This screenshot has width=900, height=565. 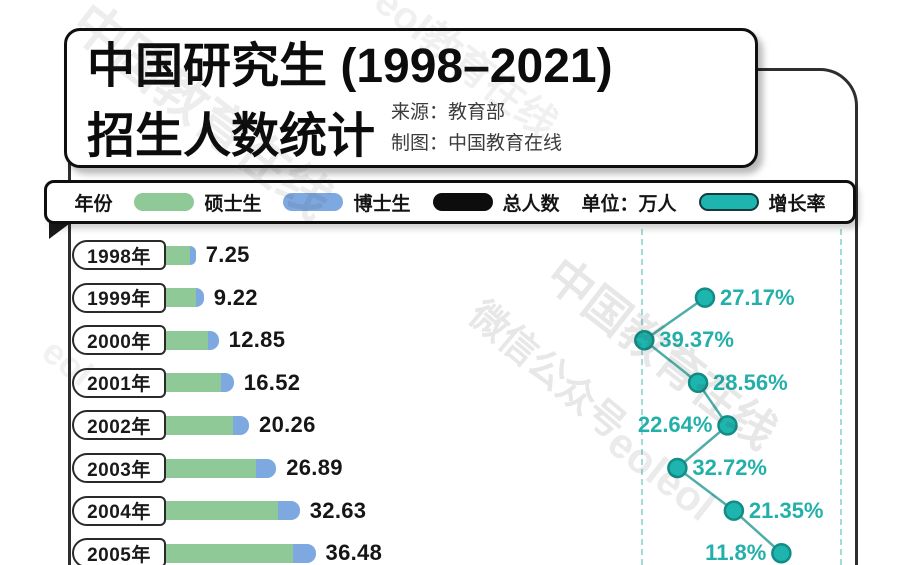 I want to click on source-block: 来源：教育部 制图：中国教育在线, so click(x=476, y=131).